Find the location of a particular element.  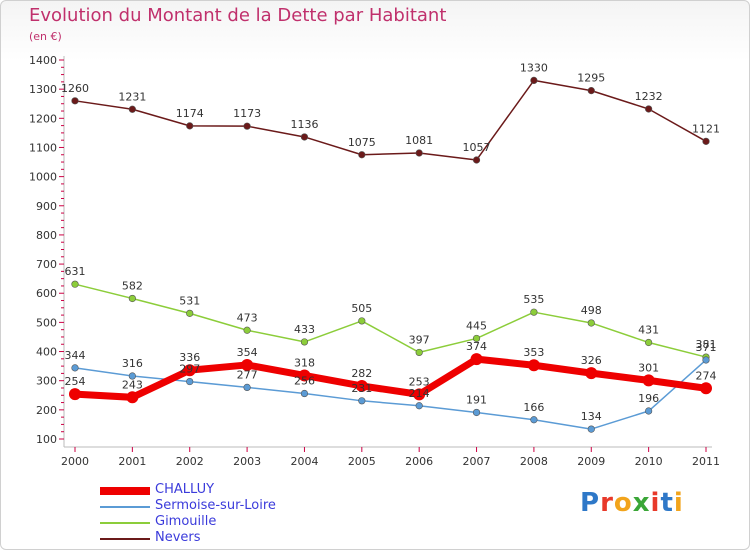

x-tick-label: 2003 is located at coordinates (247, 461).